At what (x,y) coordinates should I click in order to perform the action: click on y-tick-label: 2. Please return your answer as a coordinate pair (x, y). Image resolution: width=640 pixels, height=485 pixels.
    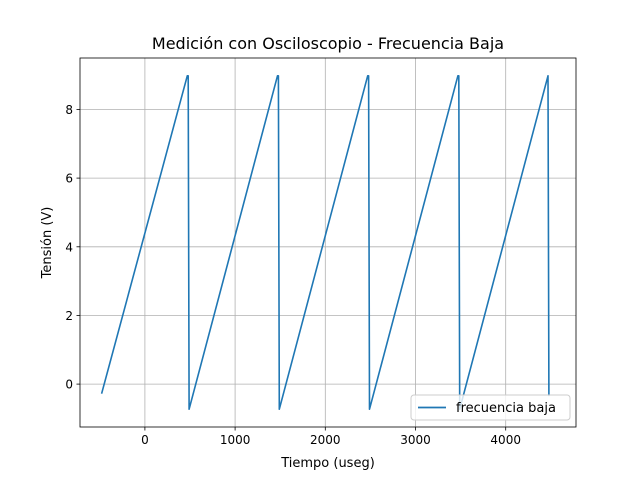
    Looking at the image, I should click on (69, 316).